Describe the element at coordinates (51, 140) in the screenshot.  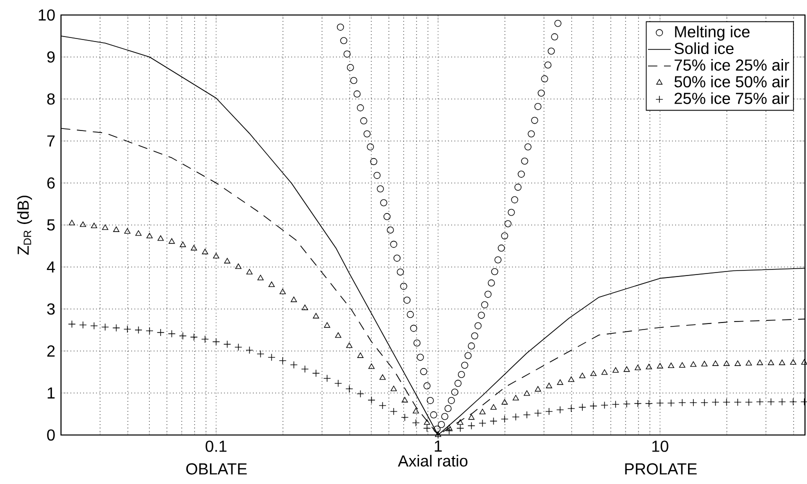
I see `y-tick-label: 7` at that location.